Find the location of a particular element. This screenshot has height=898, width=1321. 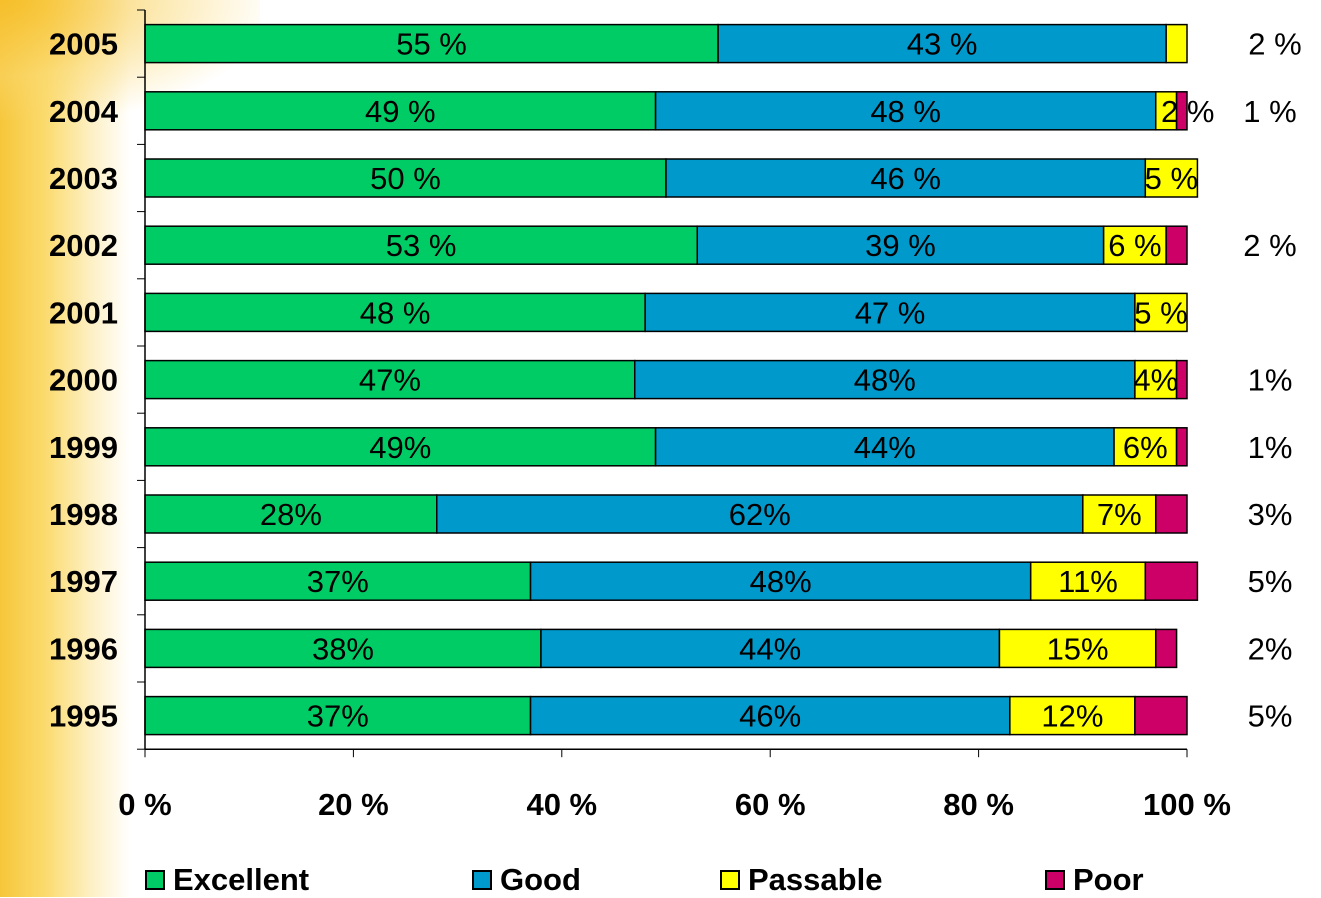

background-gradient is located at coordinates (65, 448).